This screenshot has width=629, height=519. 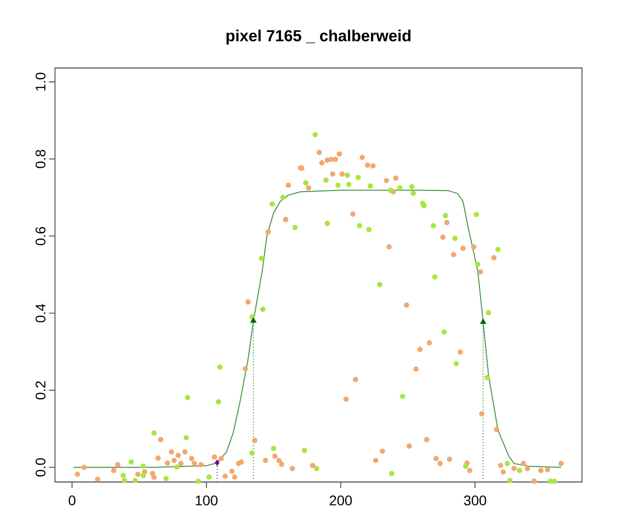 What do you see at coordinates (318, 37) in the screenshot?
I see `chart-title: pixel 7165 _ chalberweid` at bounding box center [318, 37].